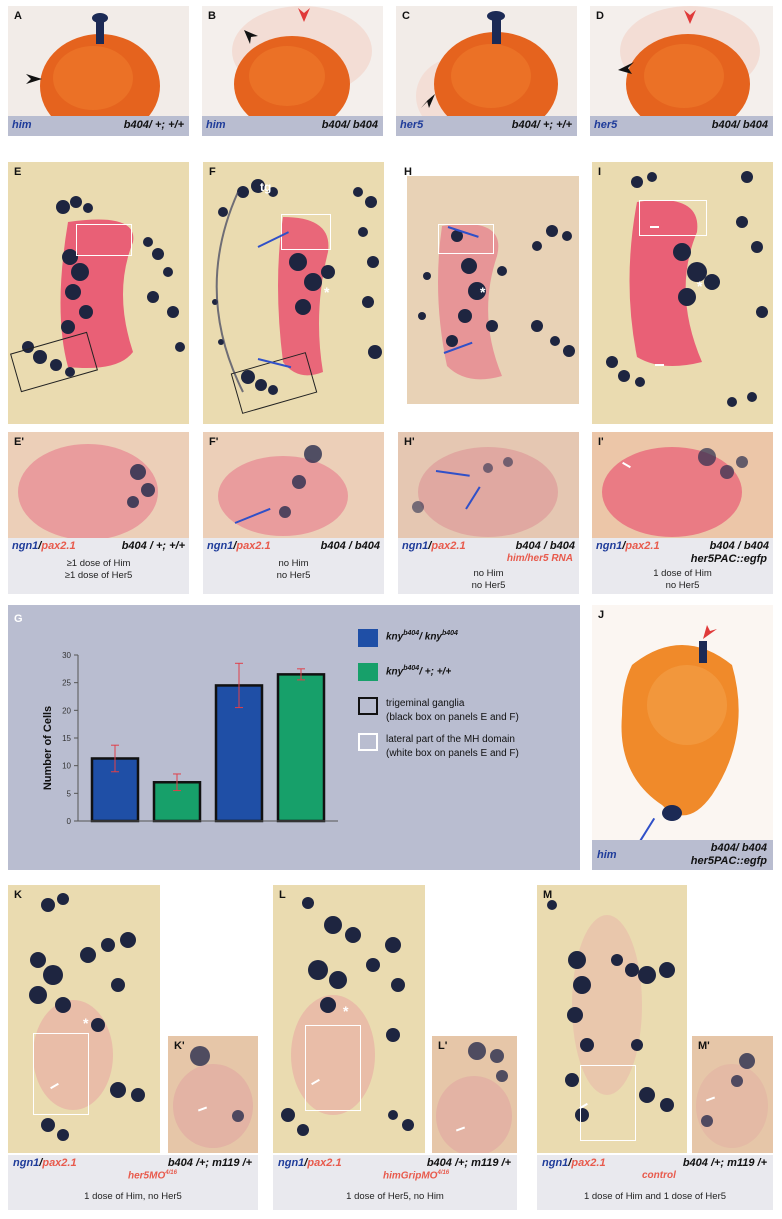 This screenshot has width=782, height=1219. What do you see at coordinates (368, 742) in the screenshot?
I see `legend-swatch-white-box` at bounding box center [368, 742].